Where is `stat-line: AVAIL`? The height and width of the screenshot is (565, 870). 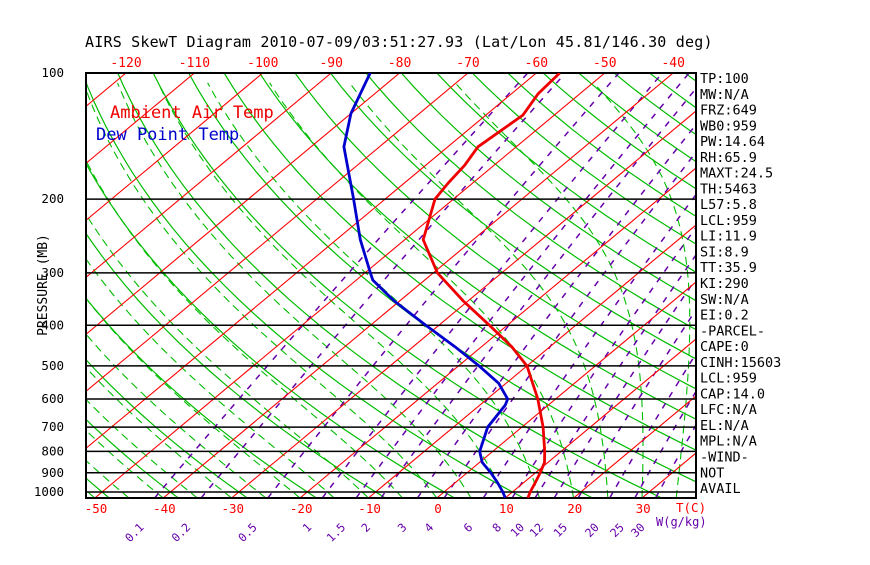
stat-line: AVAIL is located at coordinates (720, 489).